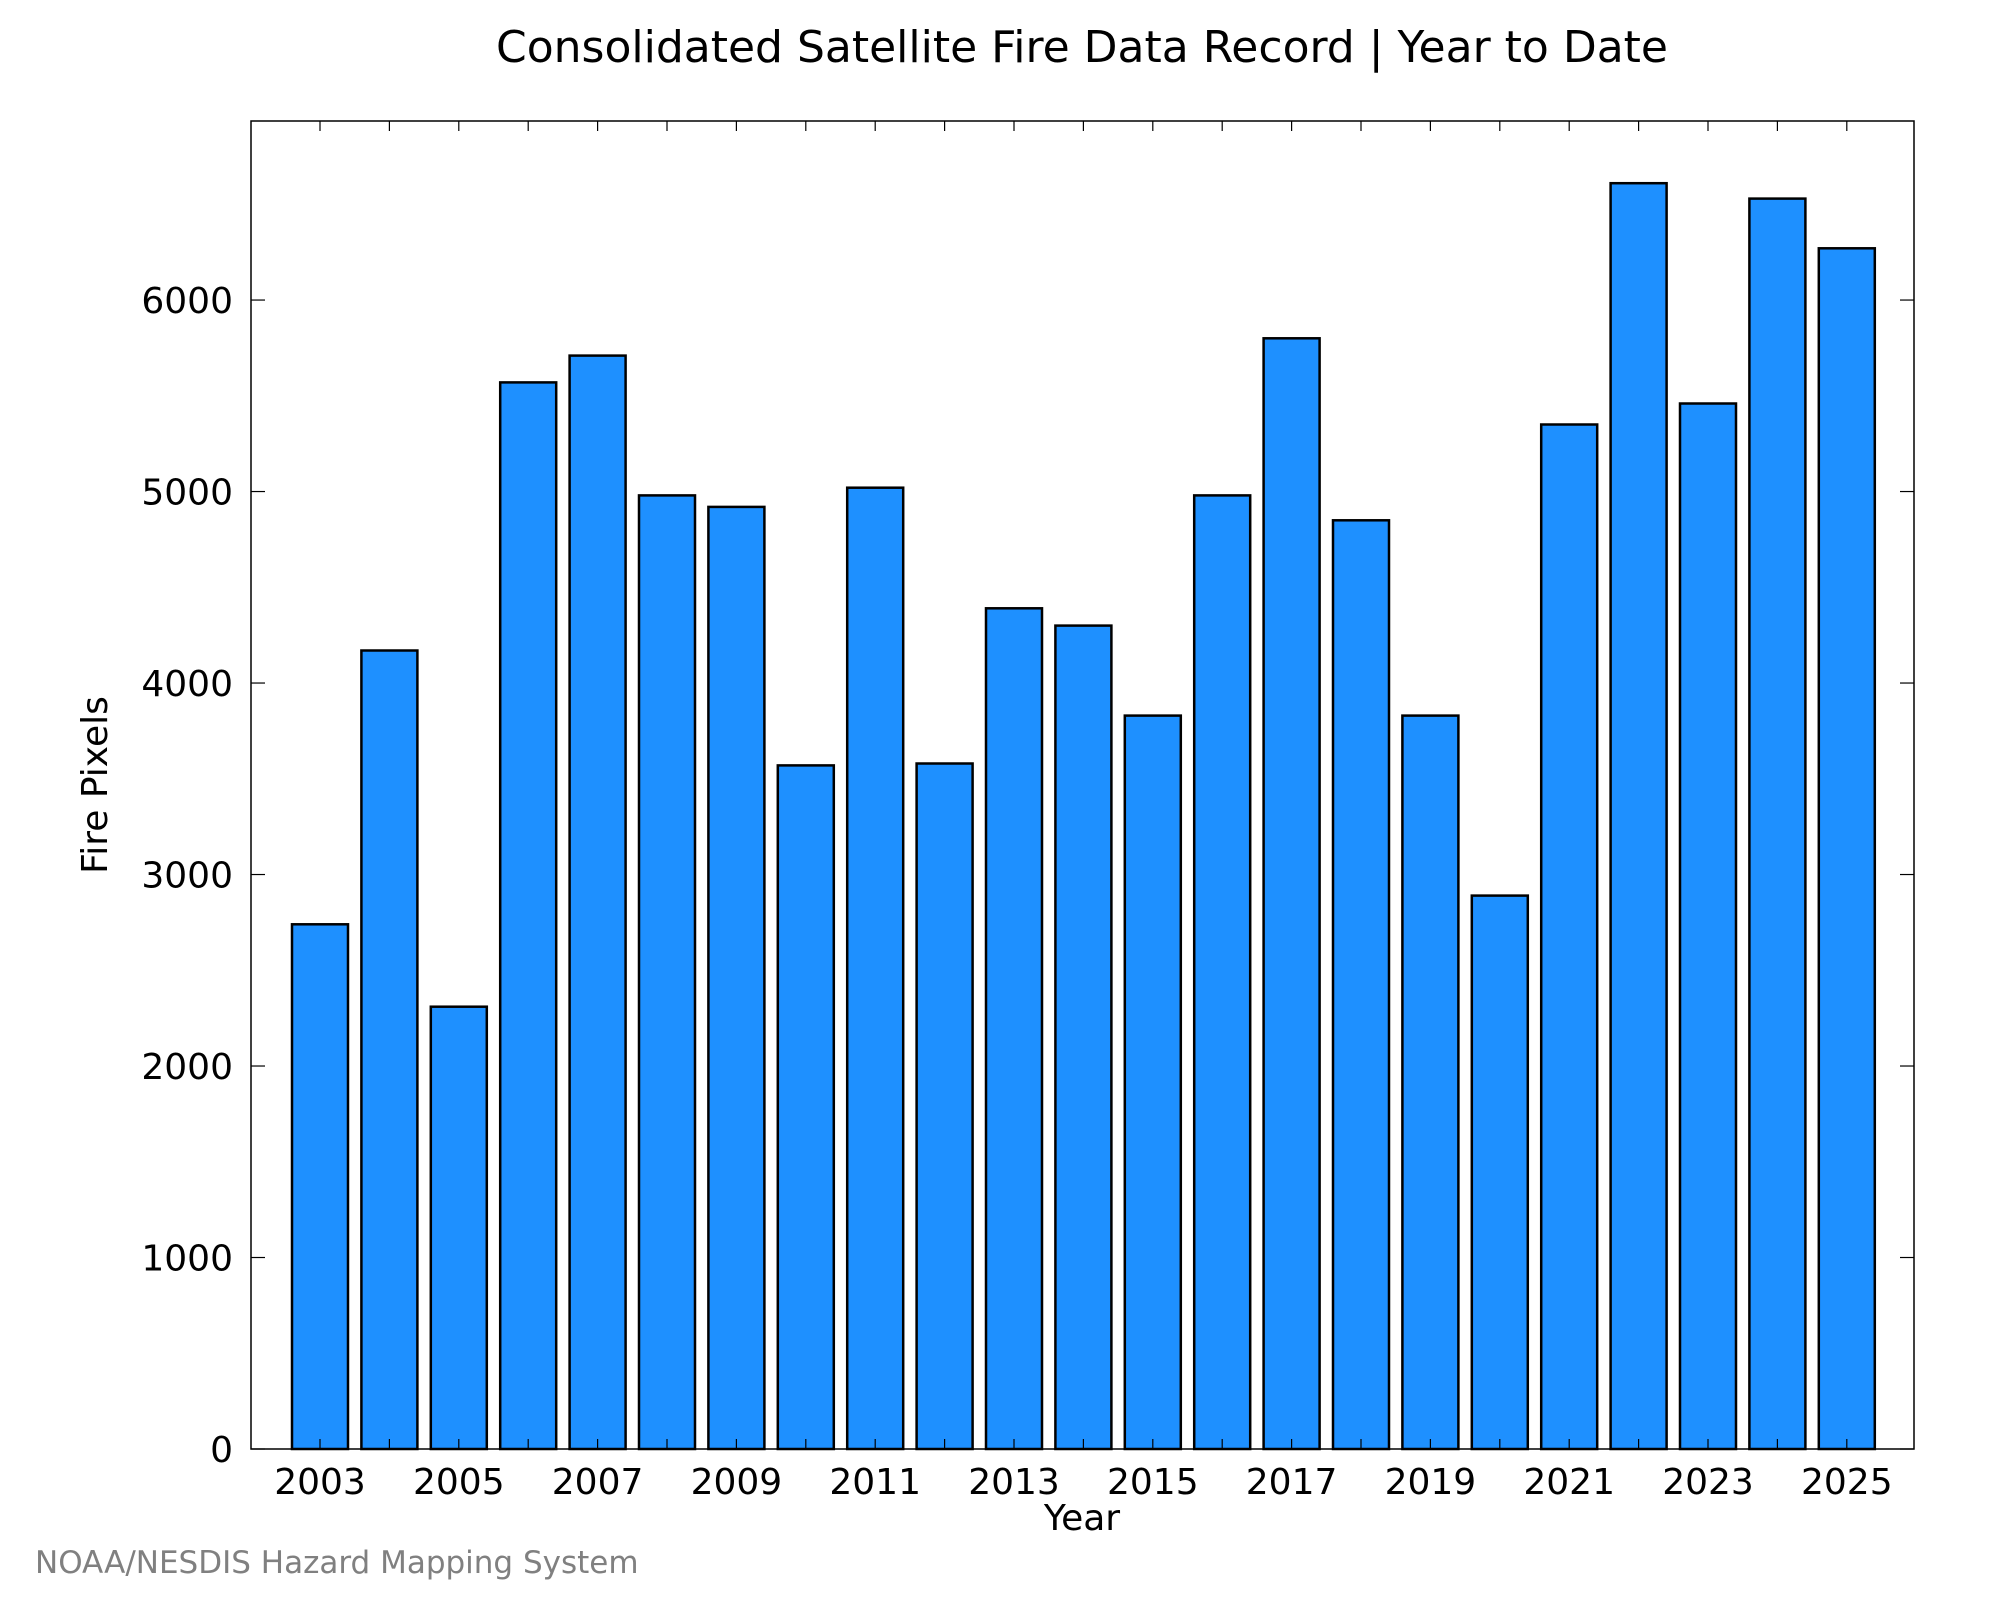 The height and width of the screenshot is (1600, 2000). Describe the element at coordinates (944, 1106) in the screenshot. I see `bar-2012` at that location.